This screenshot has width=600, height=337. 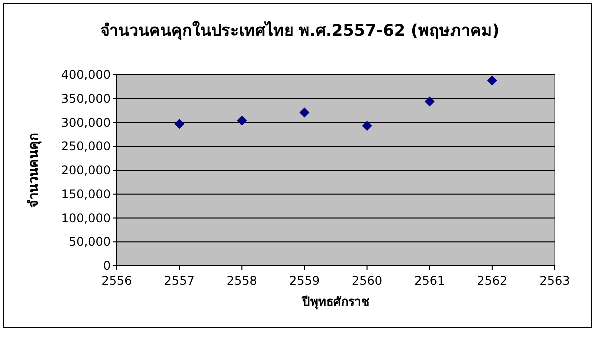 I want to click on chart-title: จำนวนคนคุกในประเทศไทย พ.ศ.2557-62 (พฤษภาคม), so click(x=300, y=31).